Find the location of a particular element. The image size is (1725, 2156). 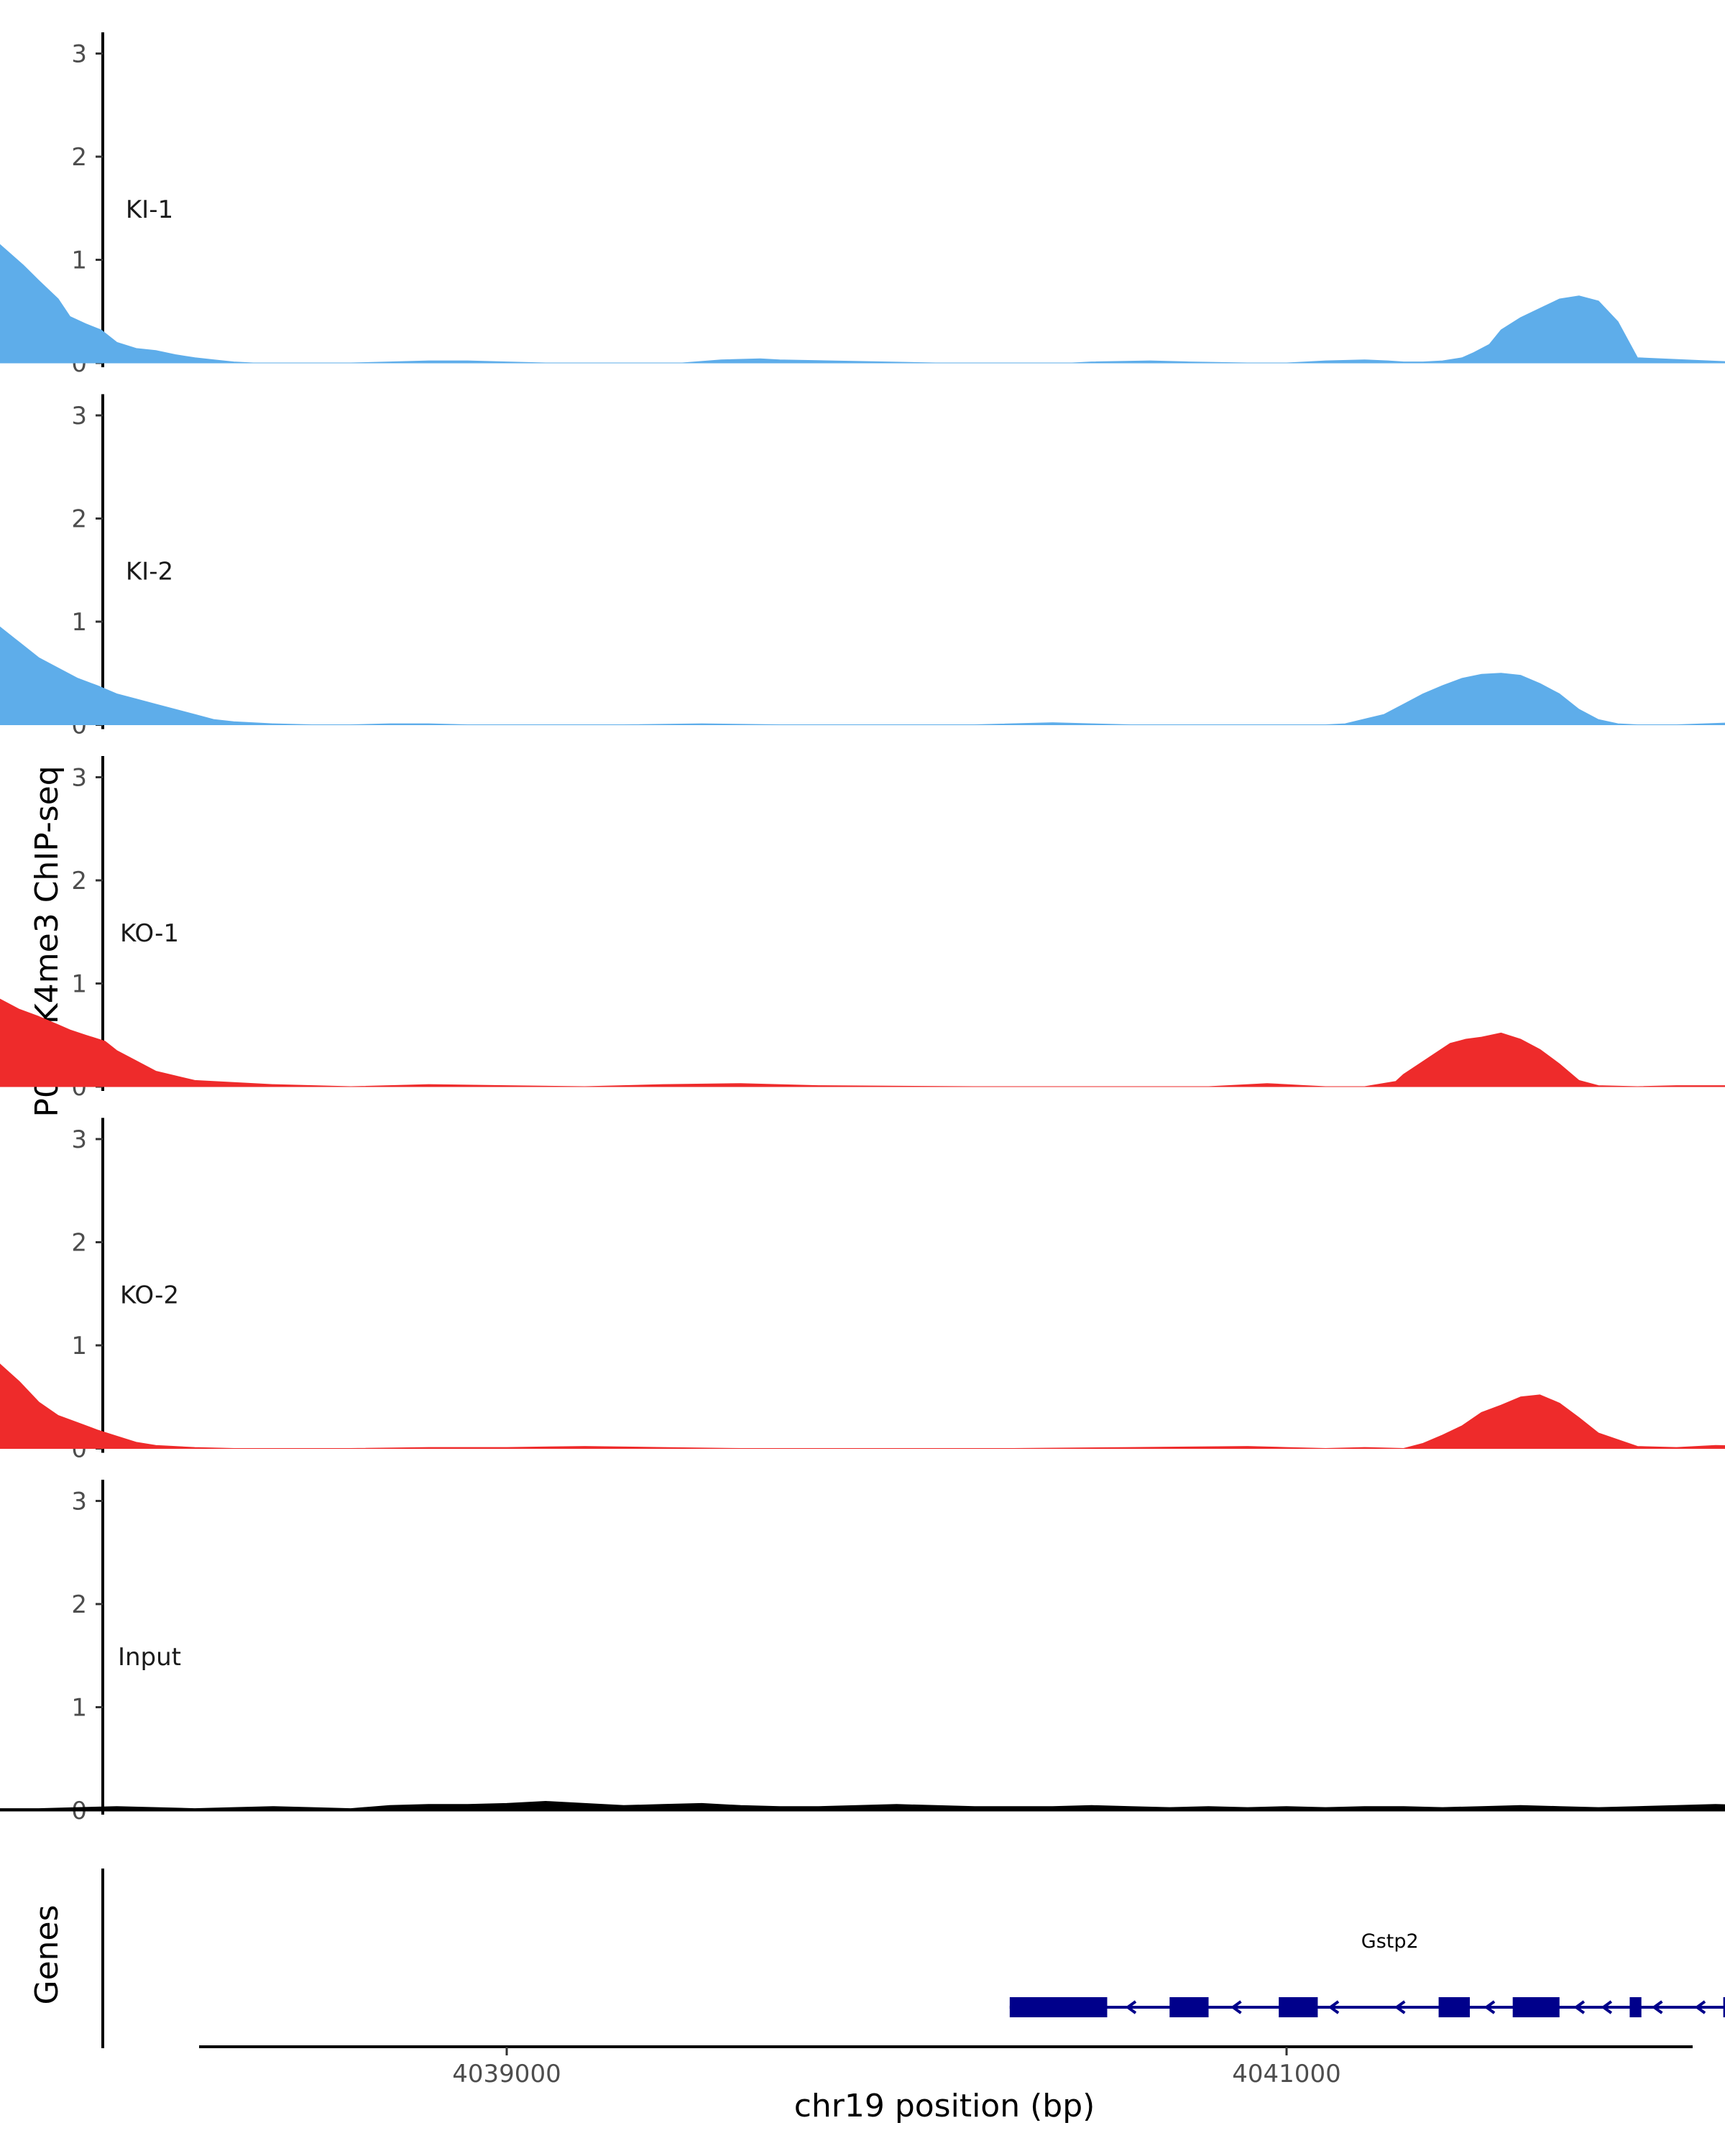

x-axis-title: chr19 position (bp) is located at coordinates (944, 2106).